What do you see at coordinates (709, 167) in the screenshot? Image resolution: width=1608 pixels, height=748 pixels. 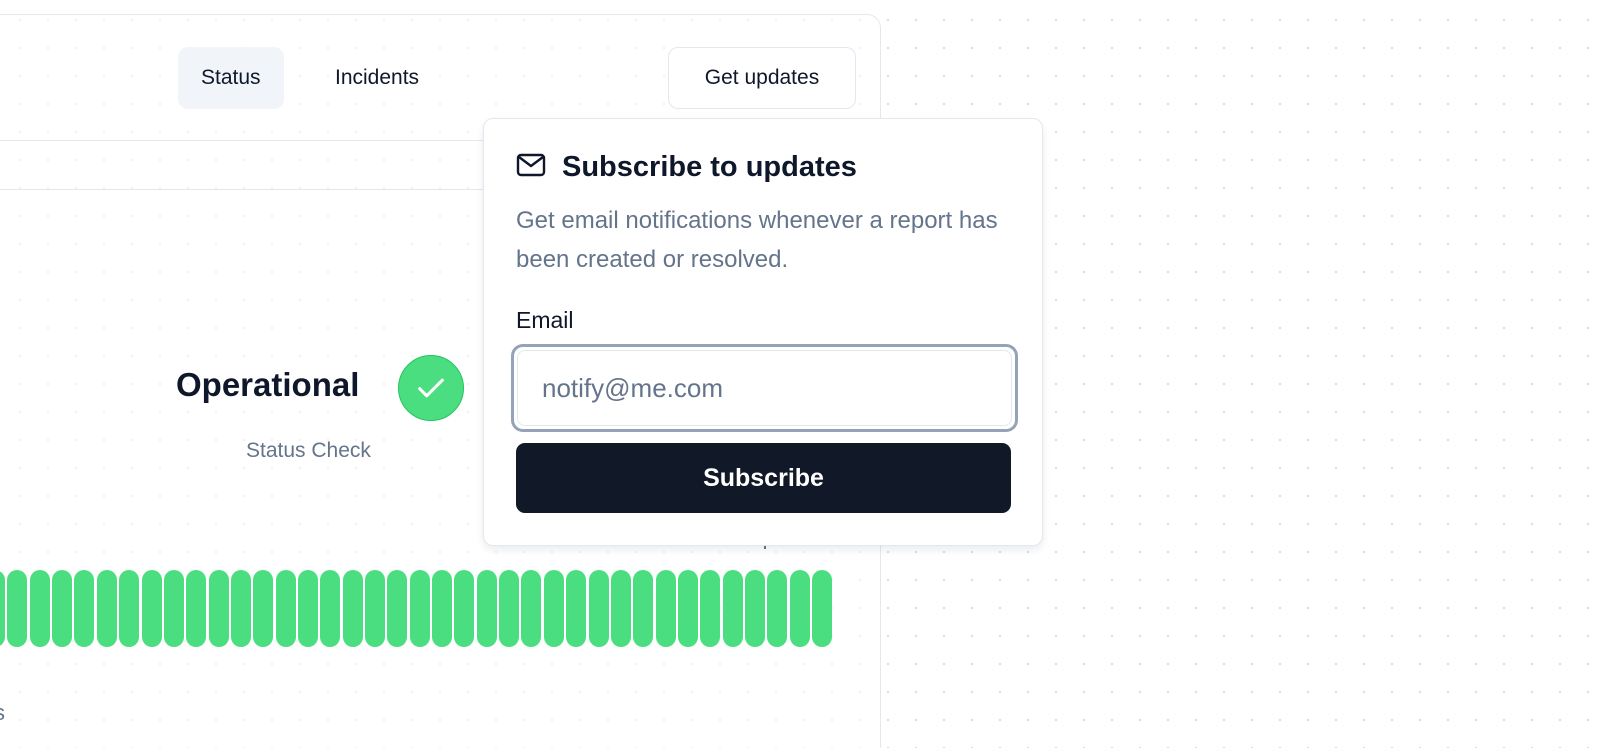 I see `popover-title: Subscribe to updates` at bounding box center [709, 167].